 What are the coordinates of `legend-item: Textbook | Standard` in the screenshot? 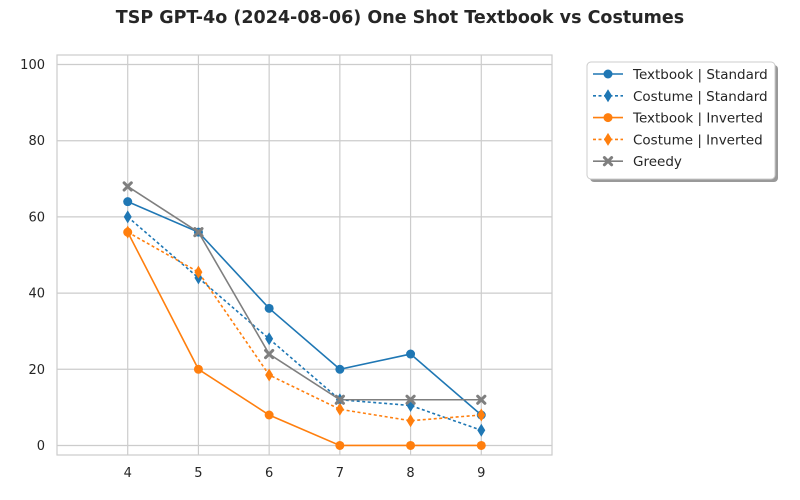 It's located at (680, 75).